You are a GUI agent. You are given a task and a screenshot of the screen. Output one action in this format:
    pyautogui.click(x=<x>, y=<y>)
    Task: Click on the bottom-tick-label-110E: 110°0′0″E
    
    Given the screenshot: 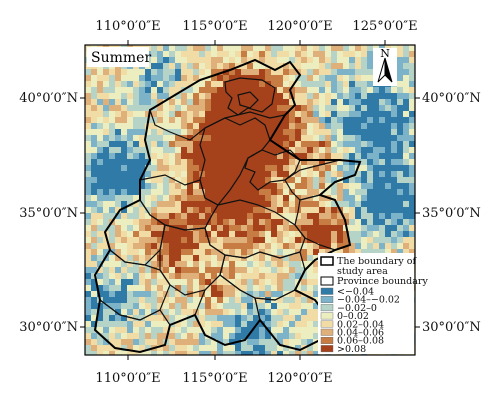 What is the action you would take?
    pyautogui.click(x=127, y=378)
    